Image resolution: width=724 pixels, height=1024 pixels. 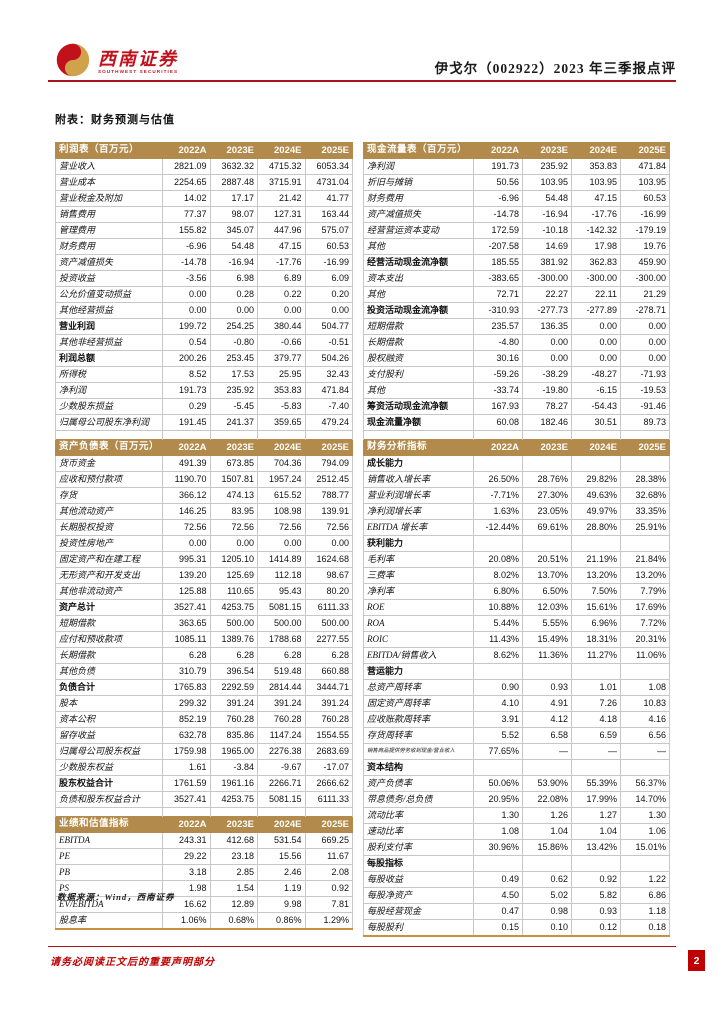 I want to click on row-label: 存货周转率, so click(x=418, y=735).